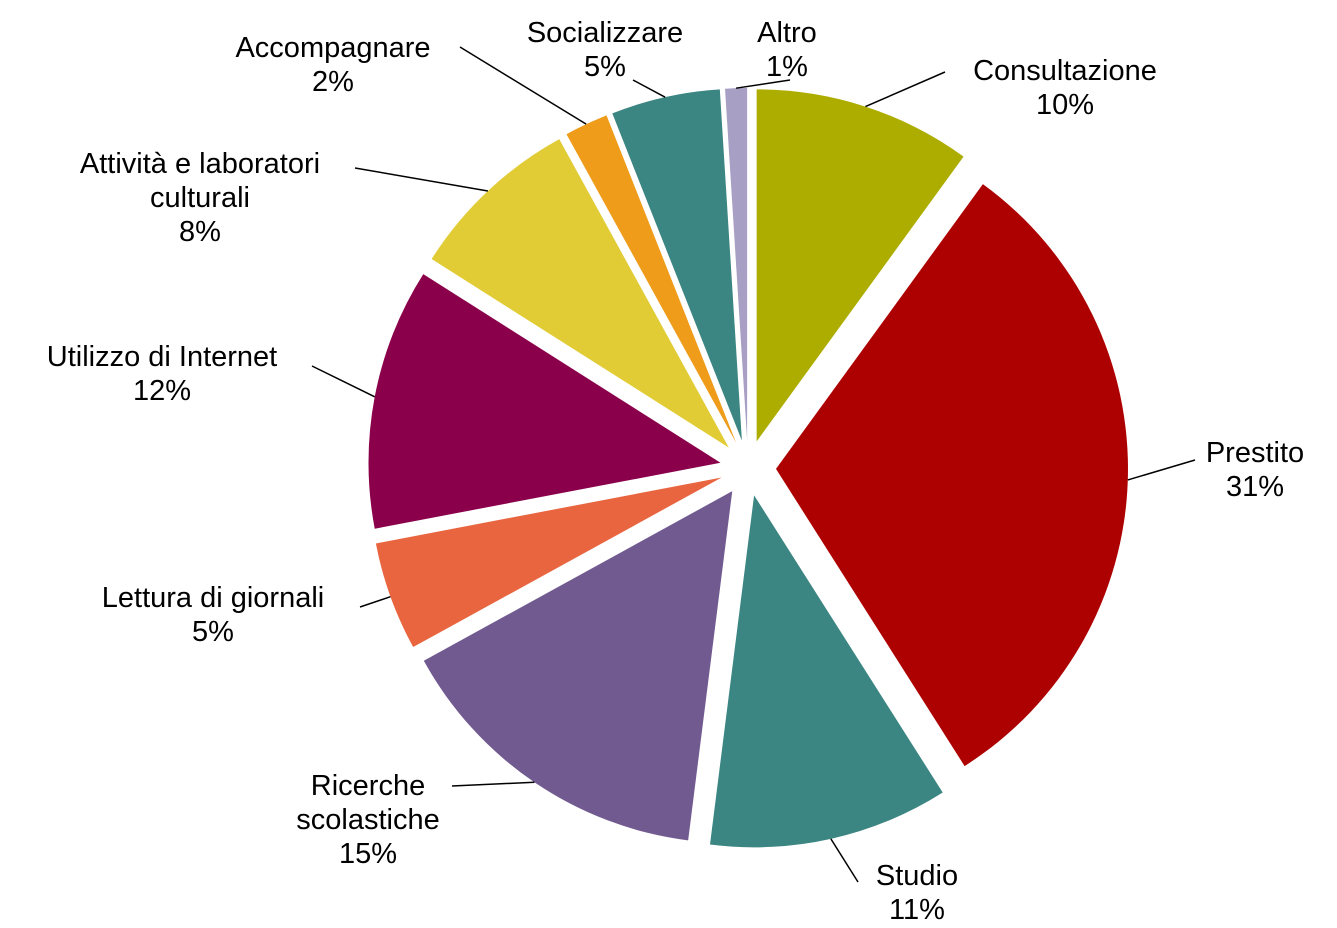 The height and width of the screenshot is (928, 1337). I want to click on value-label: 8%, so click(200, 232).